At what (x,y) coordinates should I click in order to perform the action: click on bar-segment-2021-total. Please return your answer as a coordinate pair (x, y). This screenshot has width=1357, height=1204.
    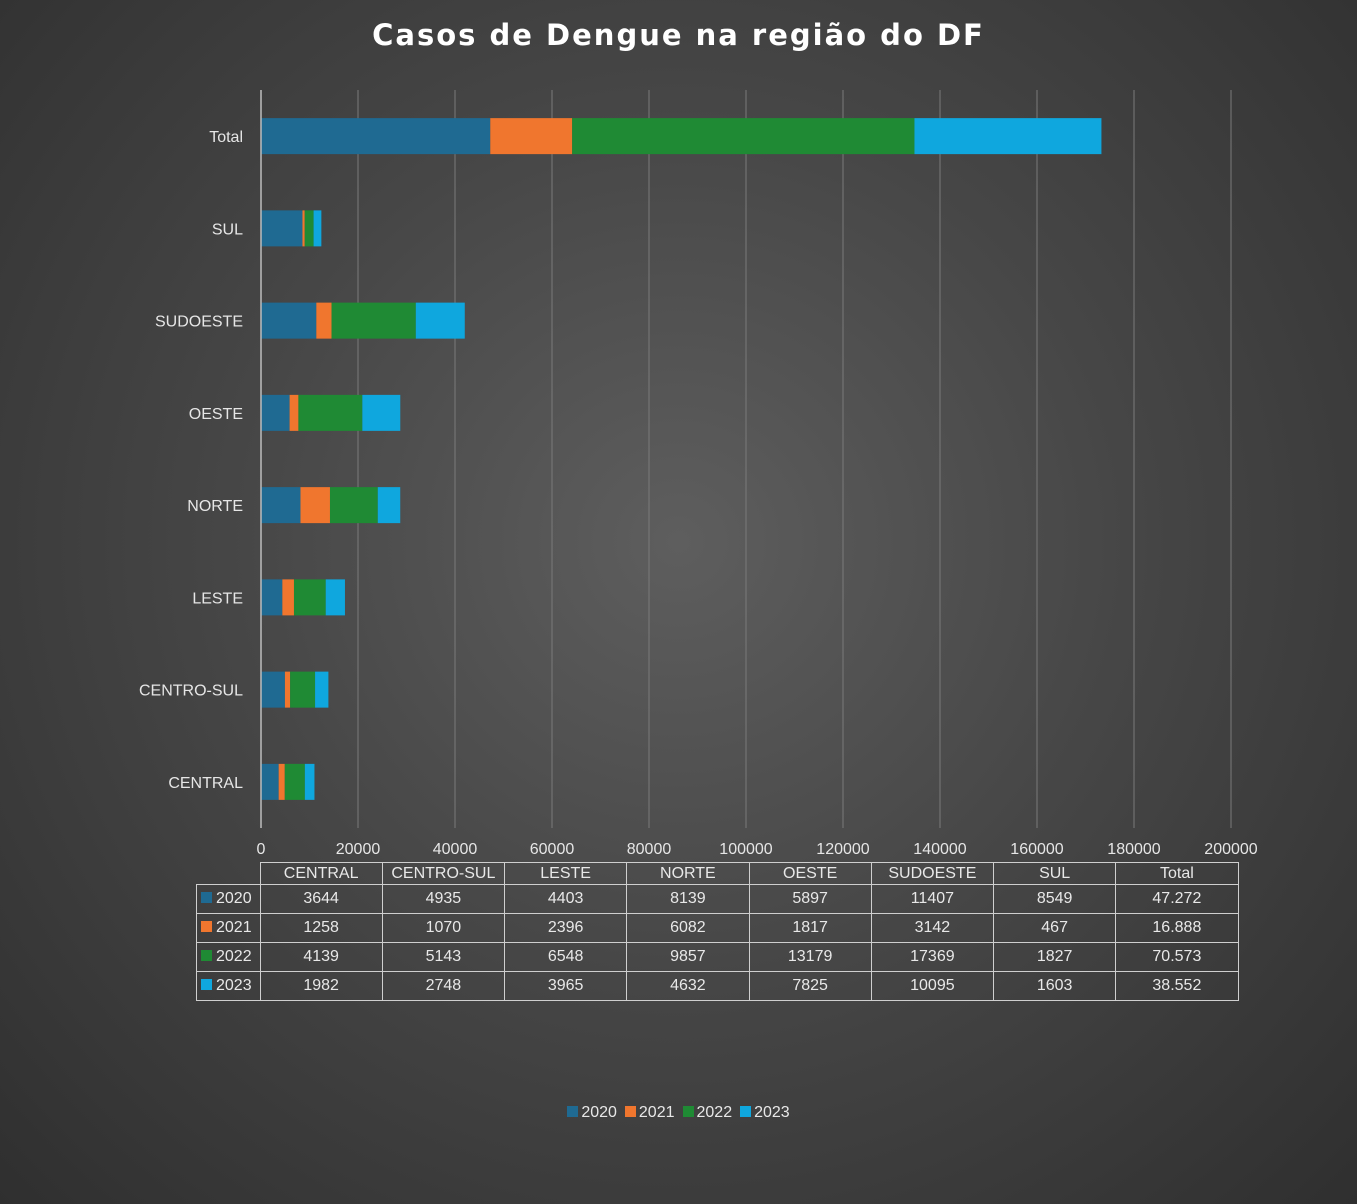
    Looking at the image, I should click on (531, 136).